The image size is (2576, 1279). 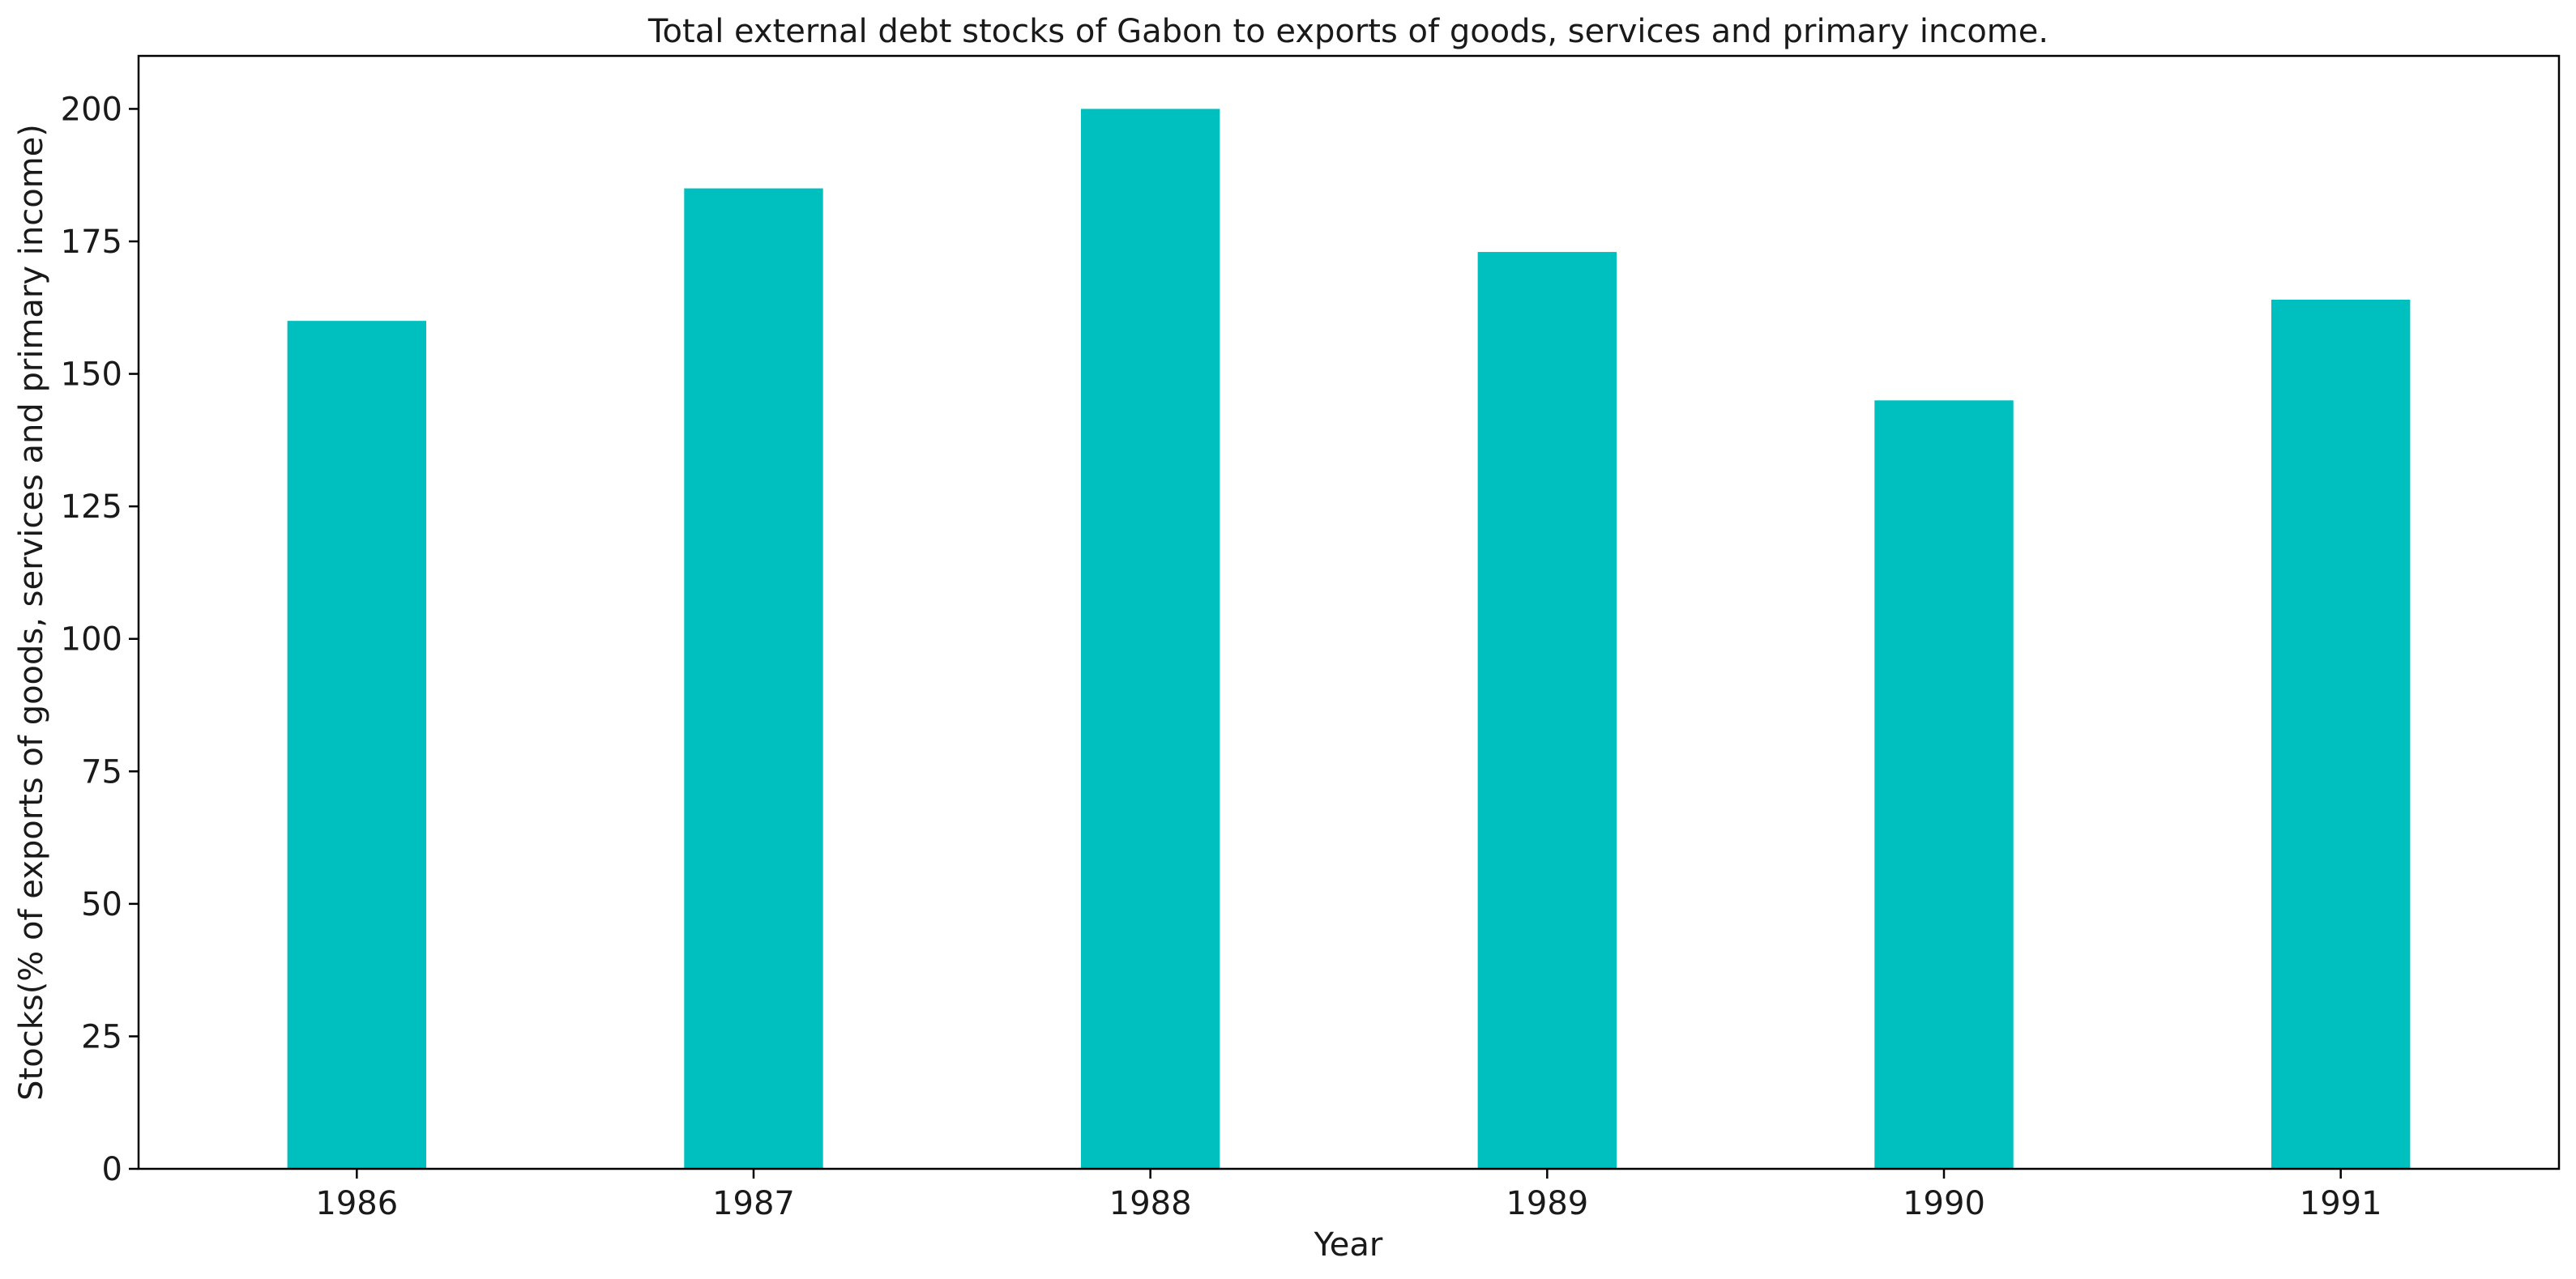 I want to click on x-tick-label-1991: 1991, so click(x=2341, y=1203).